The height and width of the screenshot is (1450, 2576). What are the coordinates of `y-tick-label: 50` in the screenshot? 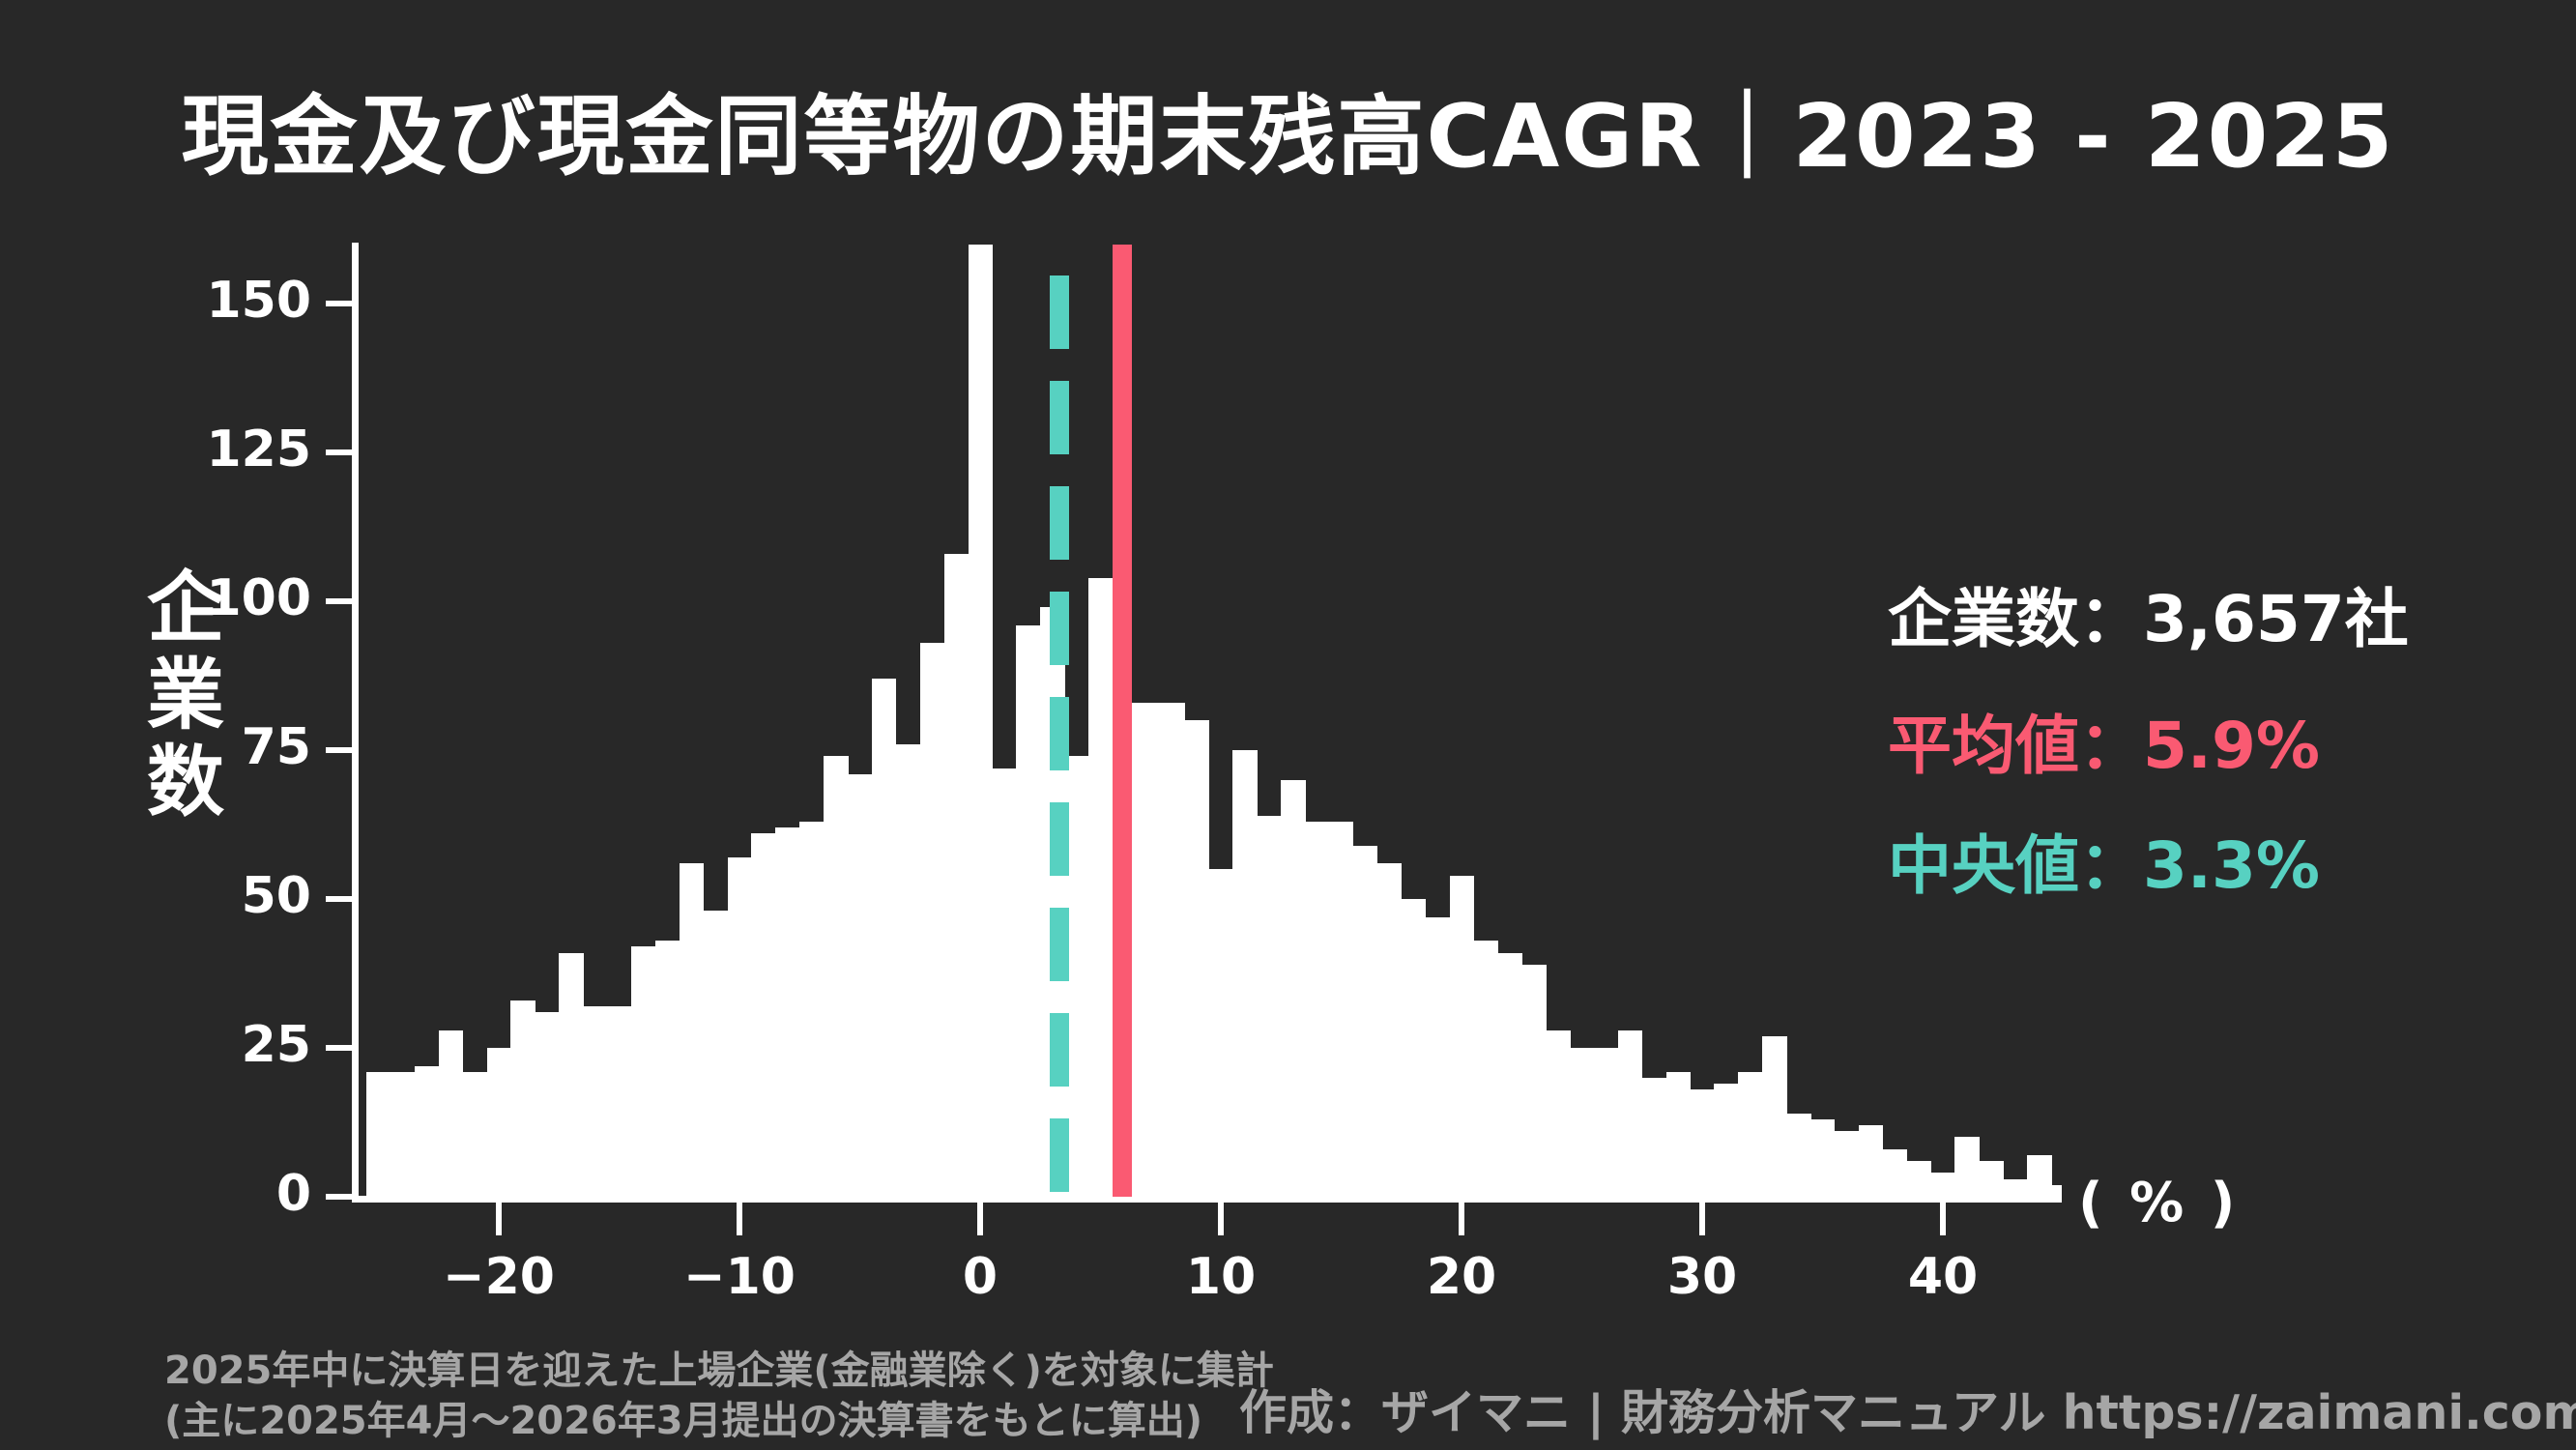 It's located at (276, 897).